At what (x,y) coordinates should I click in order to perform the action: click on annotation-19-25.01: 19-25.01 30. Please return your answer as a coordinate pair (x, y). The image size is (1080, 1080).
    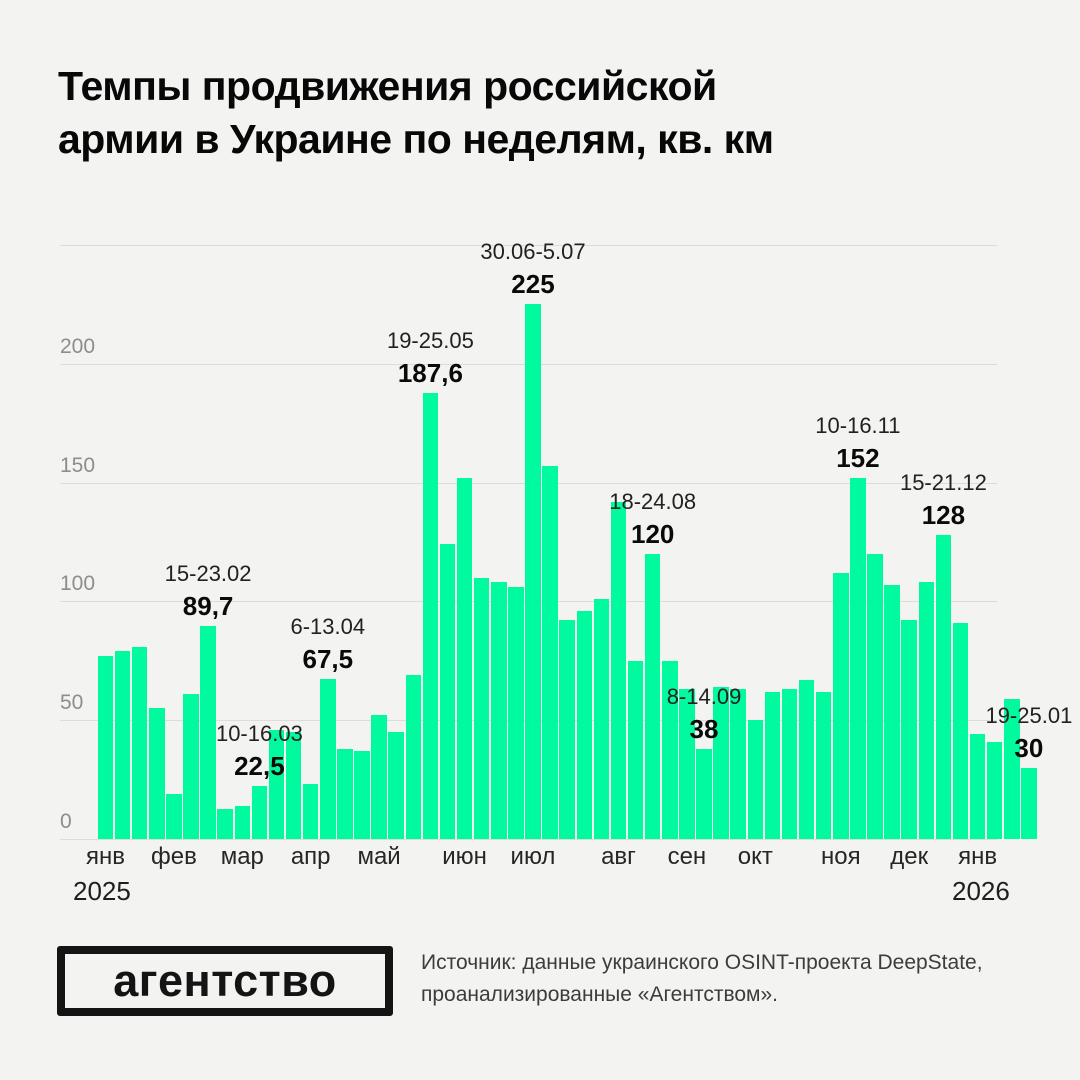
    Looking at the image, I should click on (1028, 733).